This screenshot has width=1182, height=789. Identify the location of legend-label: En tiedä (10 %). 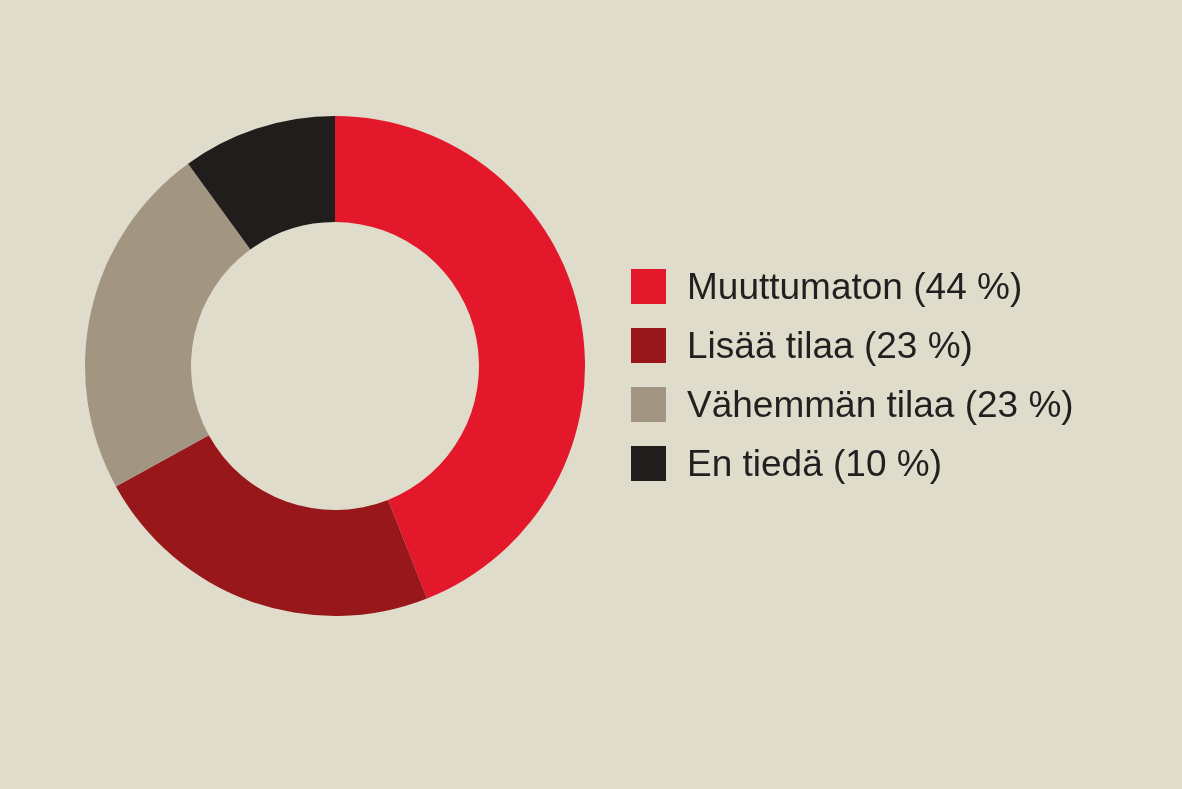
(815, 463).